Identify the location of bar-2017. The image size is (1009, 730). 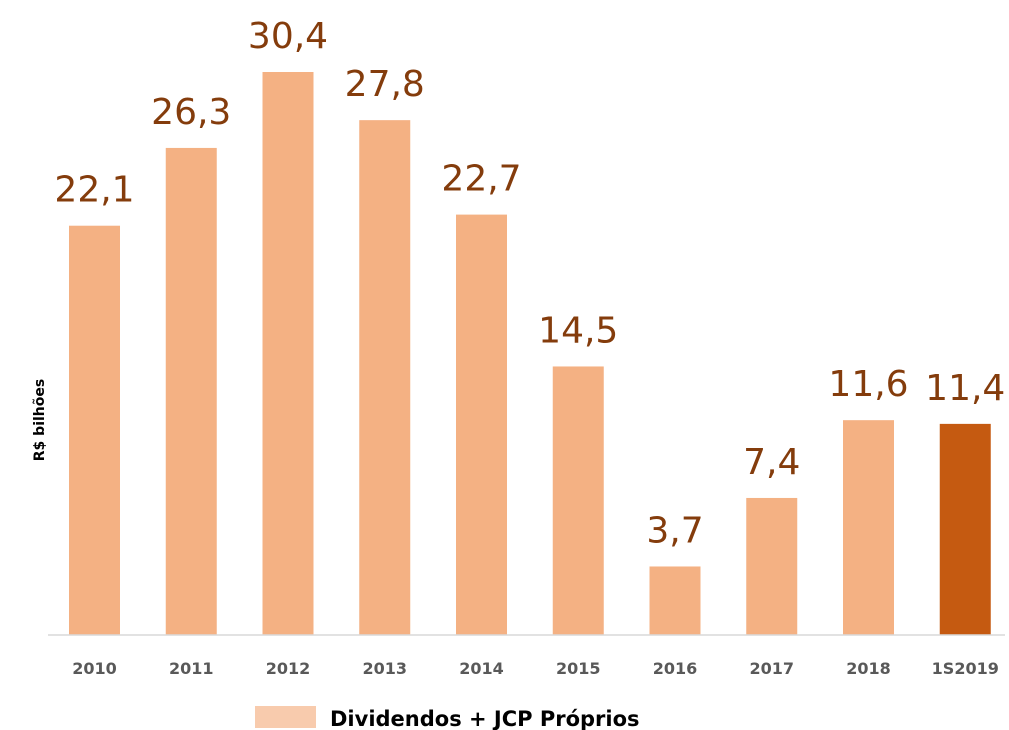
(772, 566).